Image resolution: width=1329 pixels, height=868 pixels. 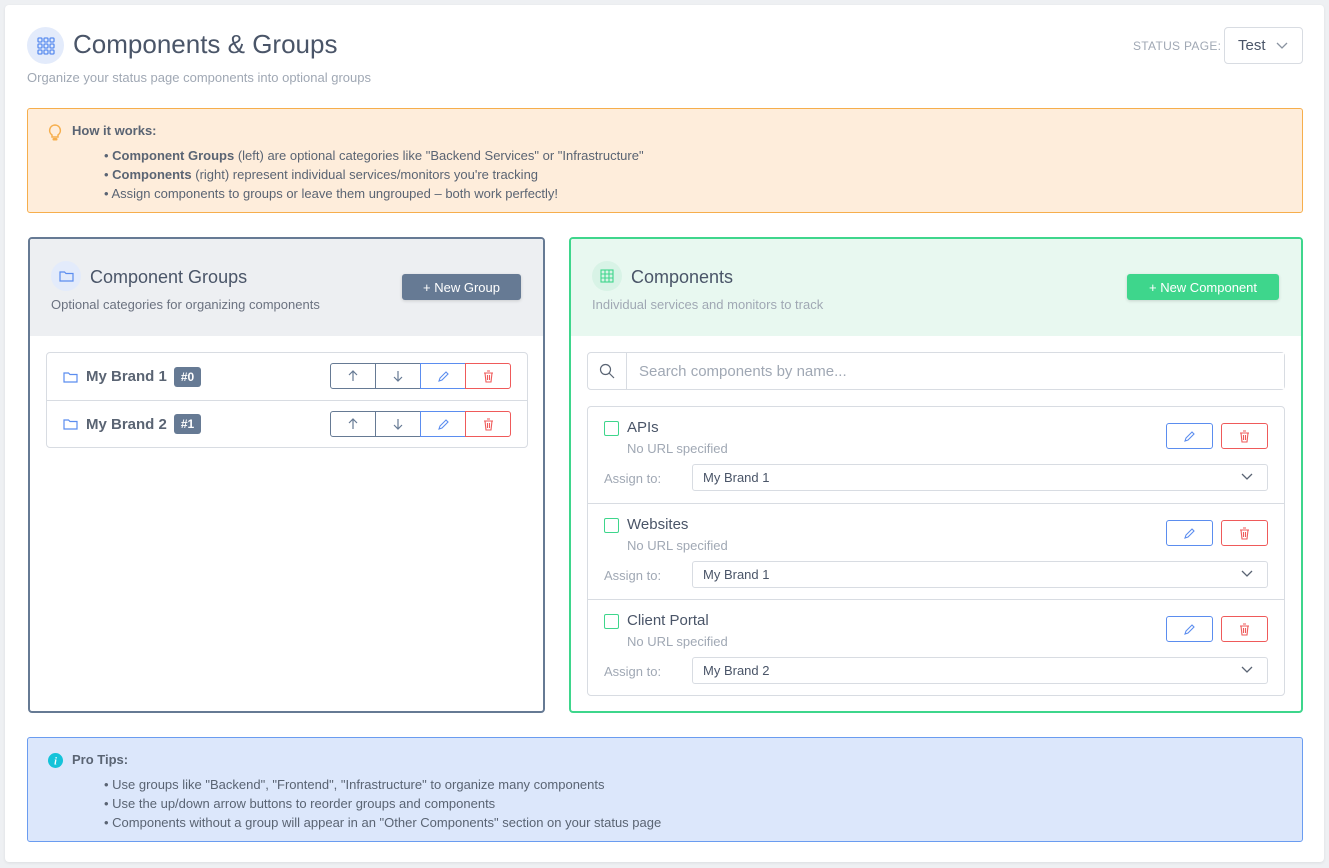 I want to click on new-component-button: + New Component, so click(x=1203, y=287).